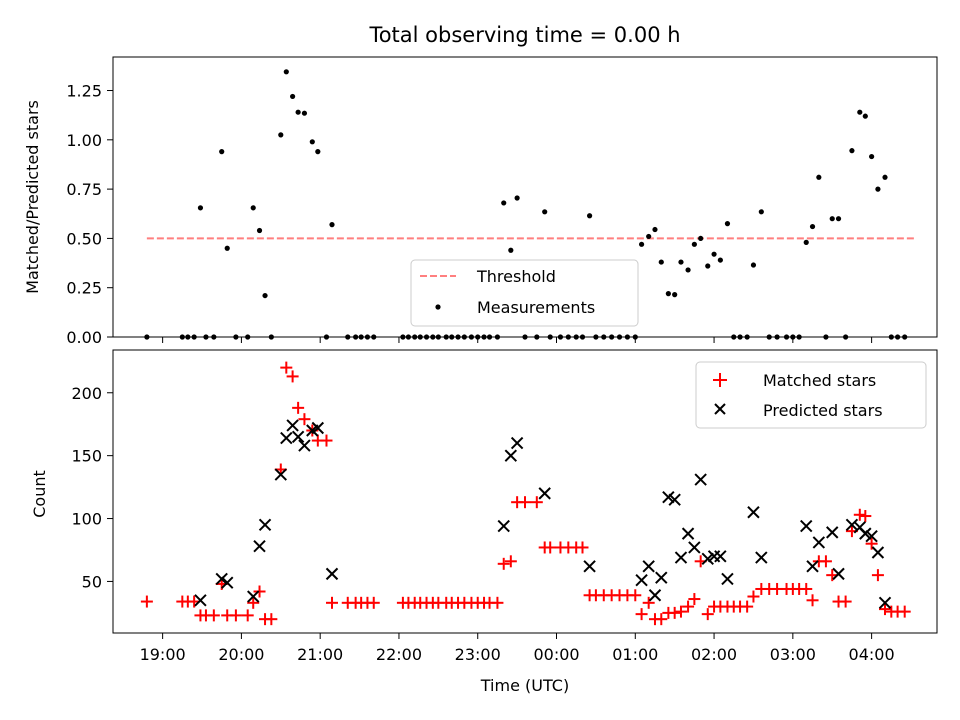 Image resolution: width=960 pixels, height=720 pixels. I want to click on top-y-tick-label: 0.50, so click(84, 238).